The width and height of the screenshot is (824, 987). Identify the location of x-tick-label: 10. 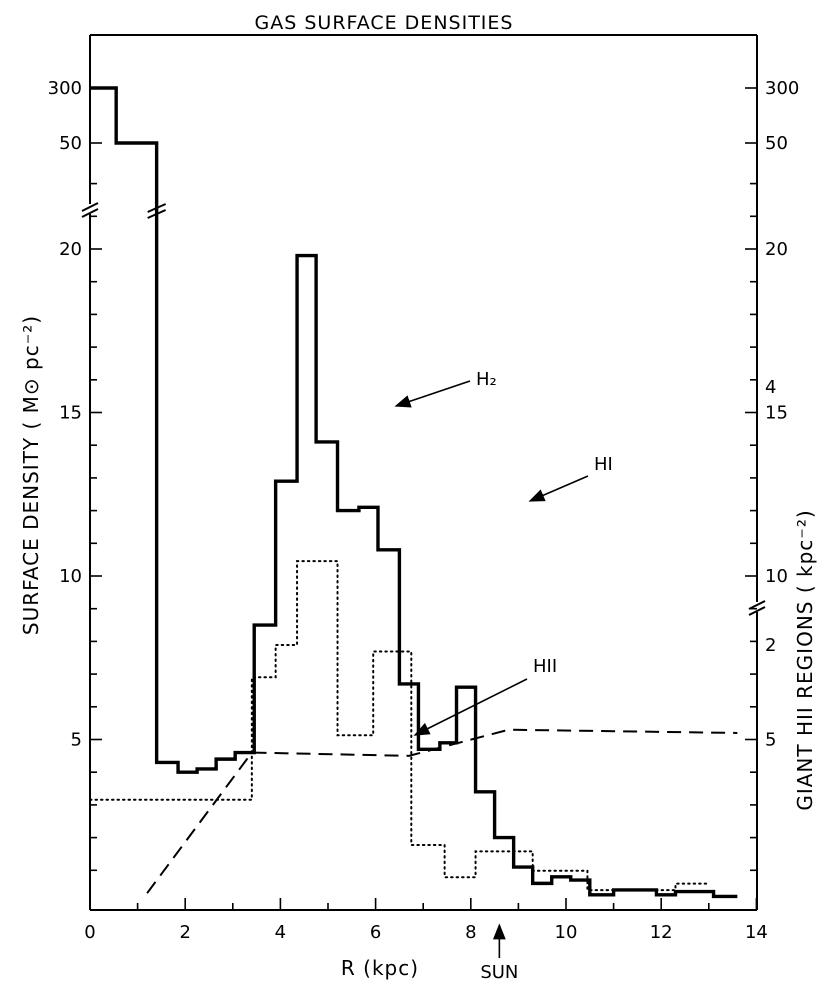
(566, 932).